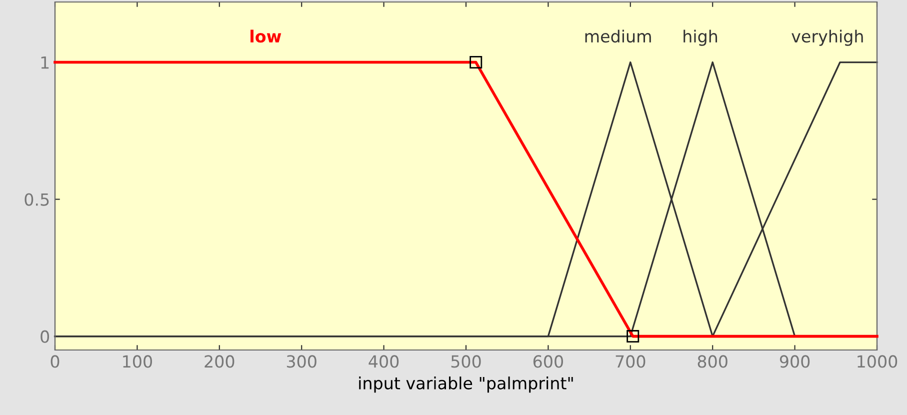 The width and height of the screenshot is (907, 415). Describe the element at coordinates (618, 36) in the screenshot. I see `series-label: medium` at that location.